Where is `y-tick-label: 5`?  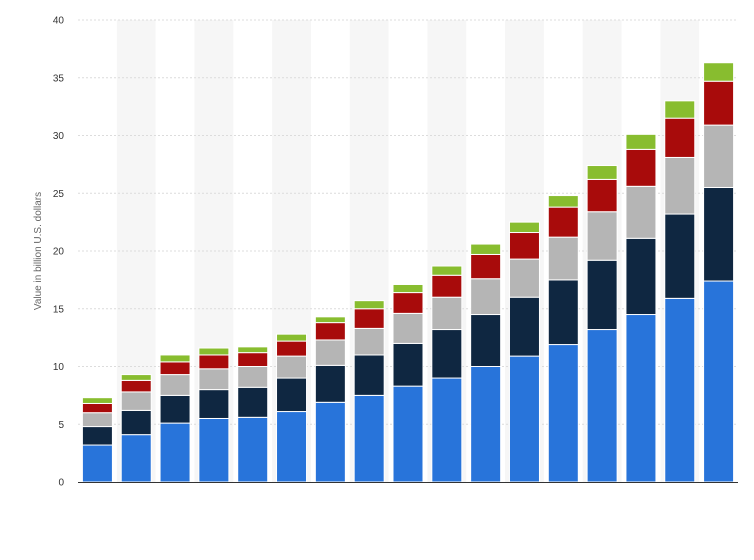
y-tick-label: 5 is located at coordinates (61, 425).